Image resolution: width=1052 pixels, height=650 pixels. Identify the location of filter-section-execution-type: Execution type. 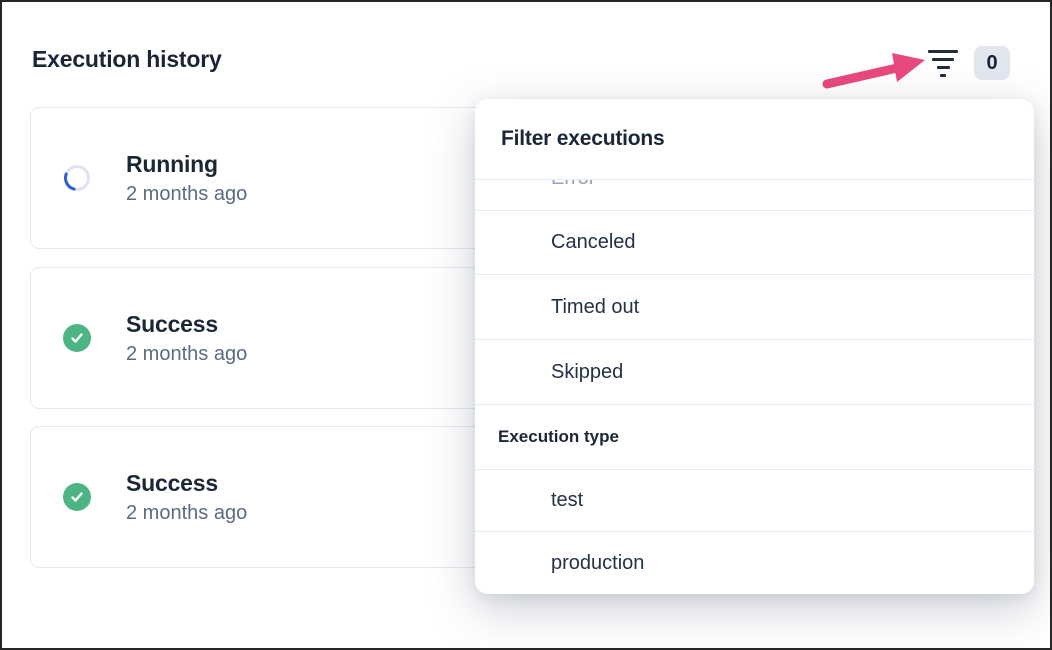
(754, 437).